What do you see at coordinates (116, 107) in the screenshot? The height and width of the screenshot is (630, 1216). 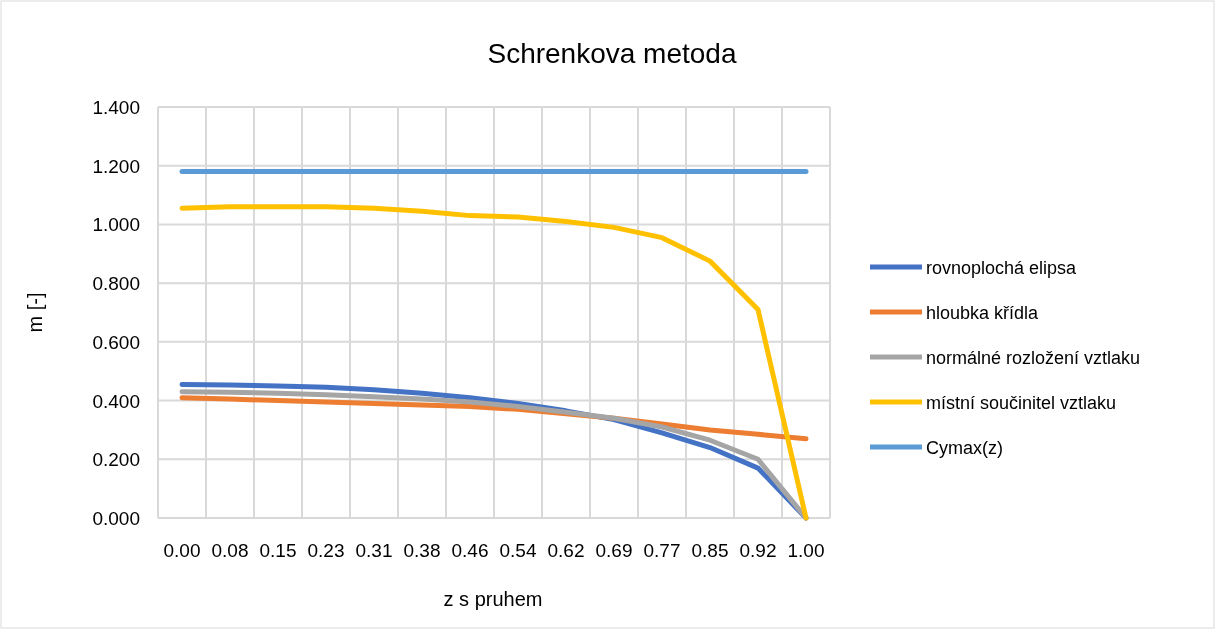 I see `y-tick-label: 1.400` at bounding box center [116, 107].